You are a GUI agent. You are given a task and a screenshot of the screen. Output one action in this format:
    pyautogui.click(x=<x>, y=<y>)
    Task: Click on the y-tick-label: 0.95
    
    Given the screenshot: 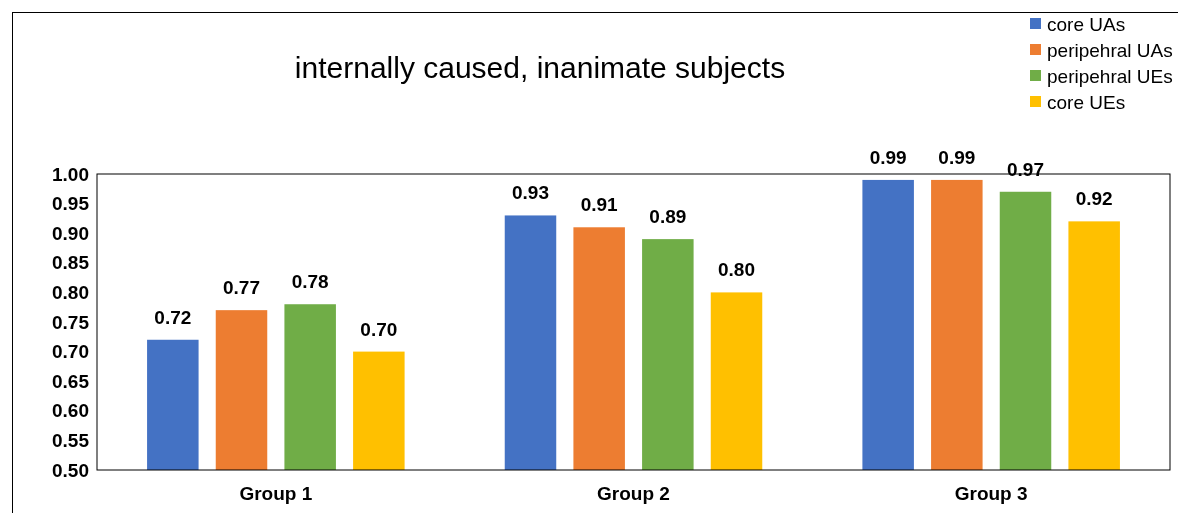 What is the action you would take?
    pyautogui.click(x=71, y=204)
    